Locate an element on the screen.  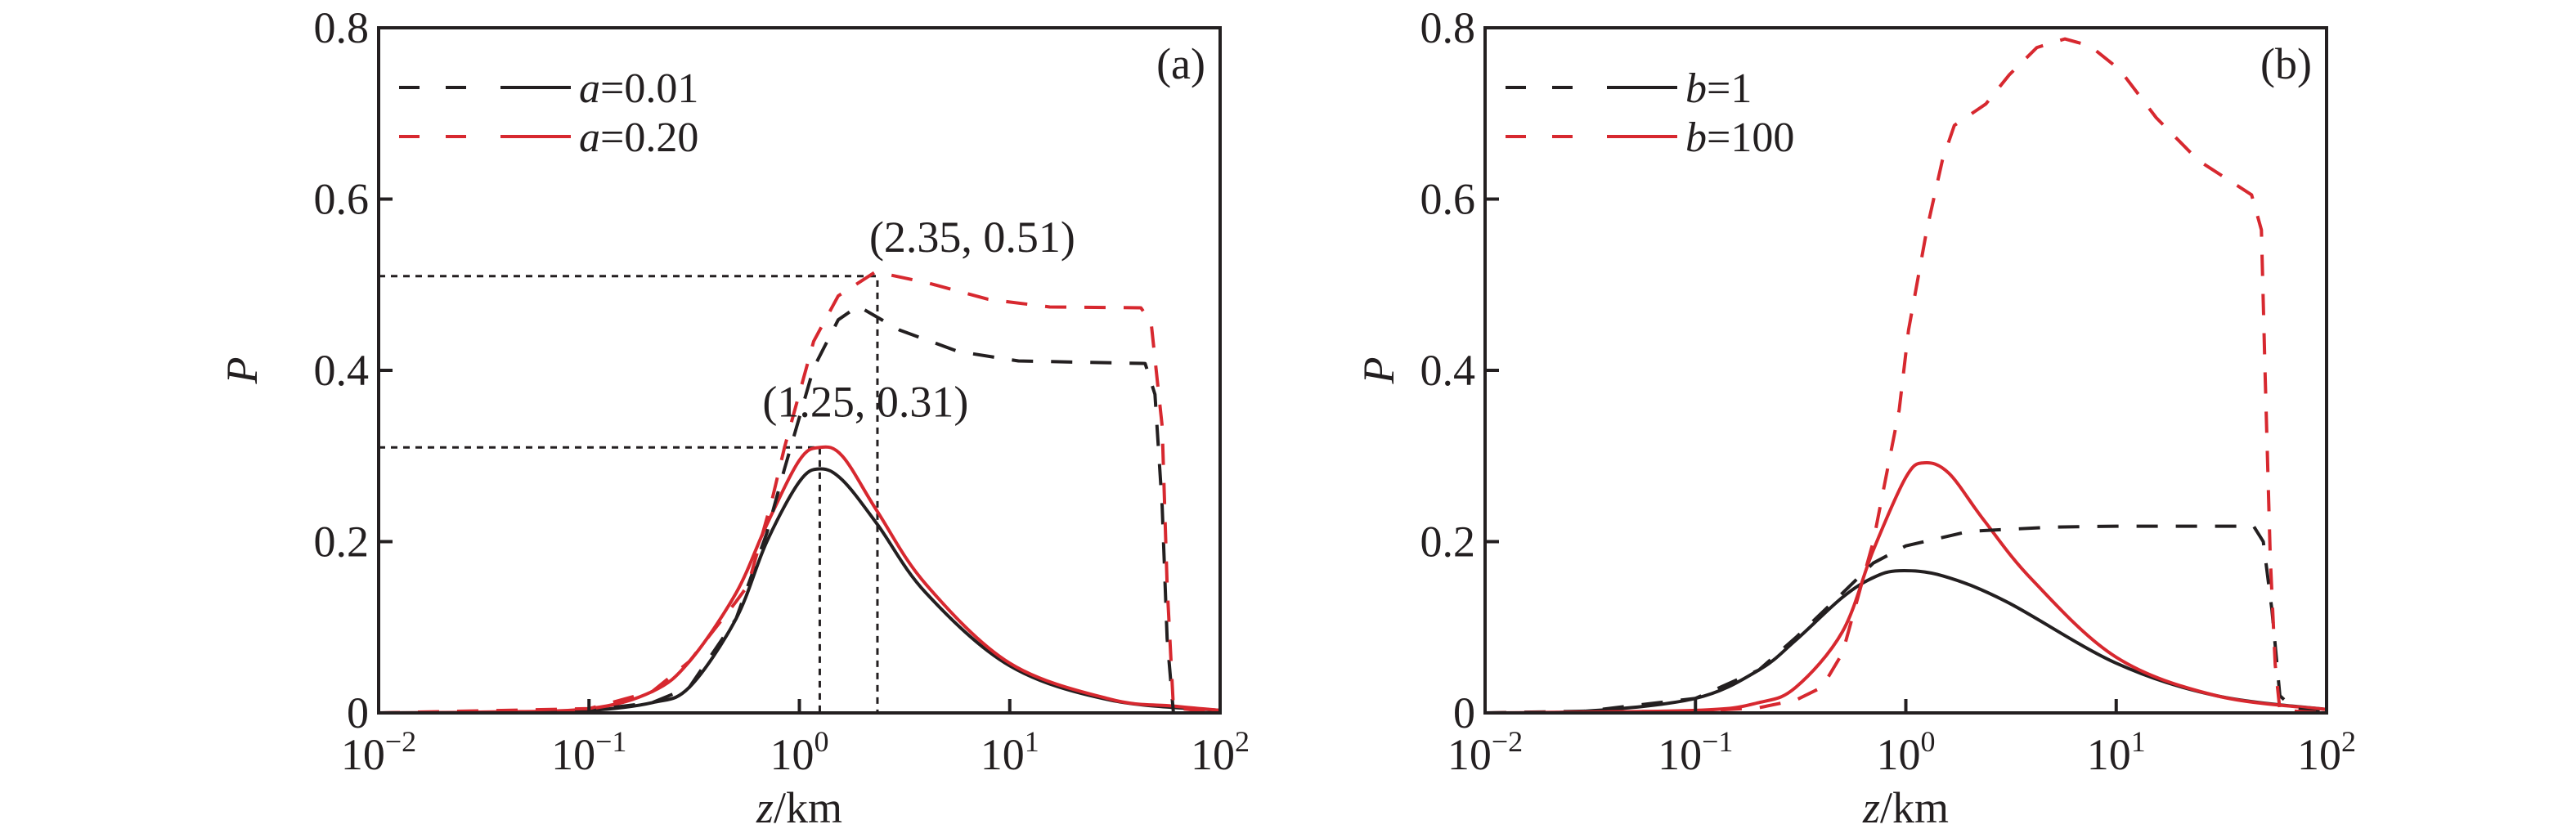
legend-label: b=100 is located at coordinates (1739, 137).